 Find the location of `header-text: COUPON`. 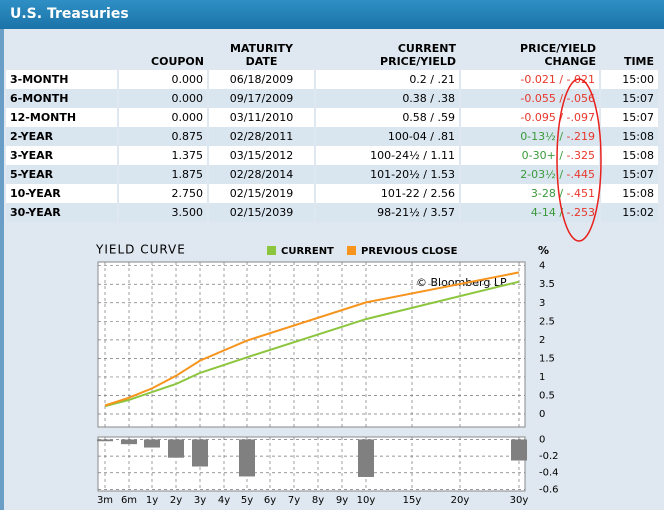

header-text: COUPON is located at coordinates (177, 61).